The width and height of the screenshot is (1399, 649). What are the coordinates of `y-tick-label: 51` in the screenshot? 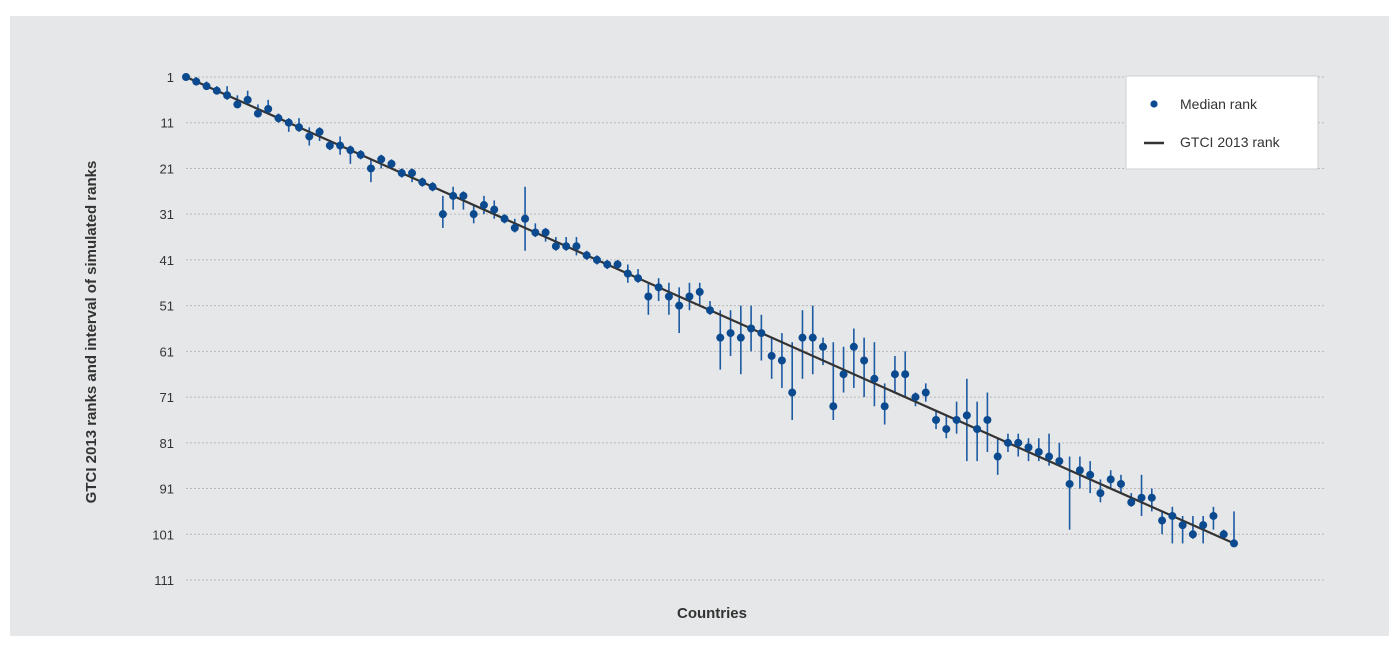 It's located at (167, 306).